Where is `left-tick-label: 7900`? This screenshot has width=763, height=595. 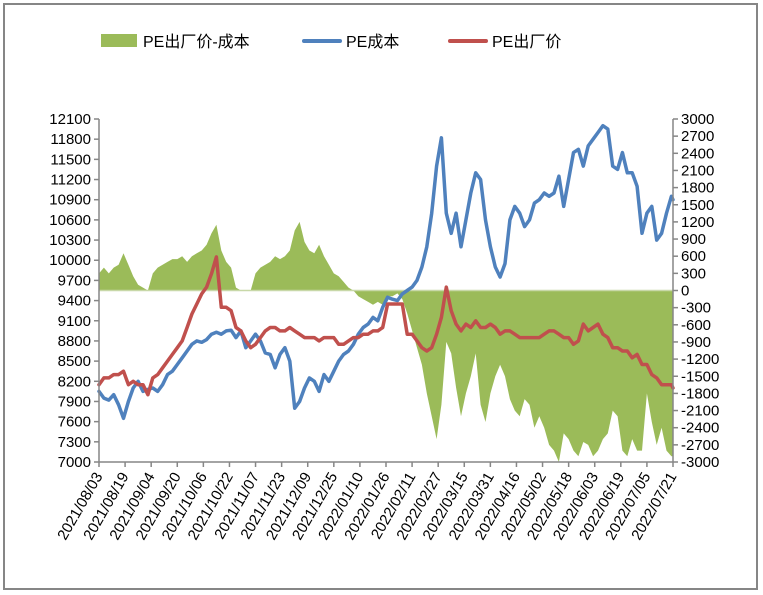
left-tick-label: 7900 is located at coordinates (74, 401).